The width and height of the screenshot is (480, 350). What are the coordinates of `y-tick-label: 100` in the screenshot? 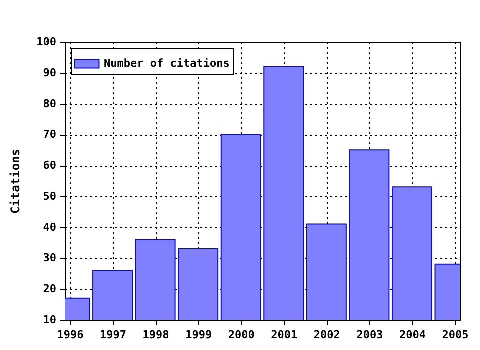 It's located at (46, 42).